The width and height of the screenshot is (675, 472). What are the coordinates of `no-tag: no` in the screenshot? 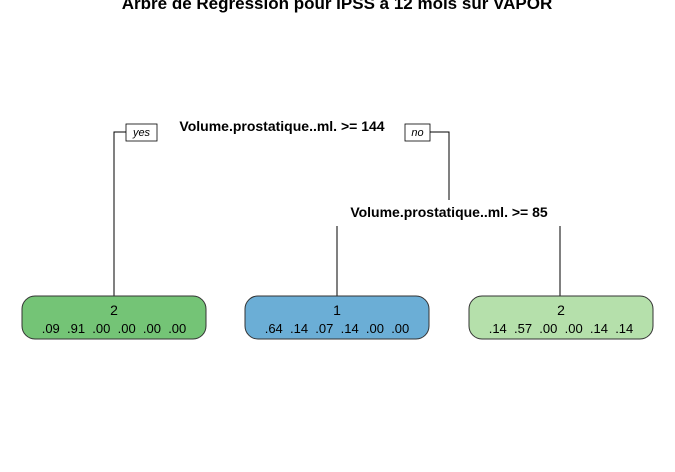 It's located at (417, 133).